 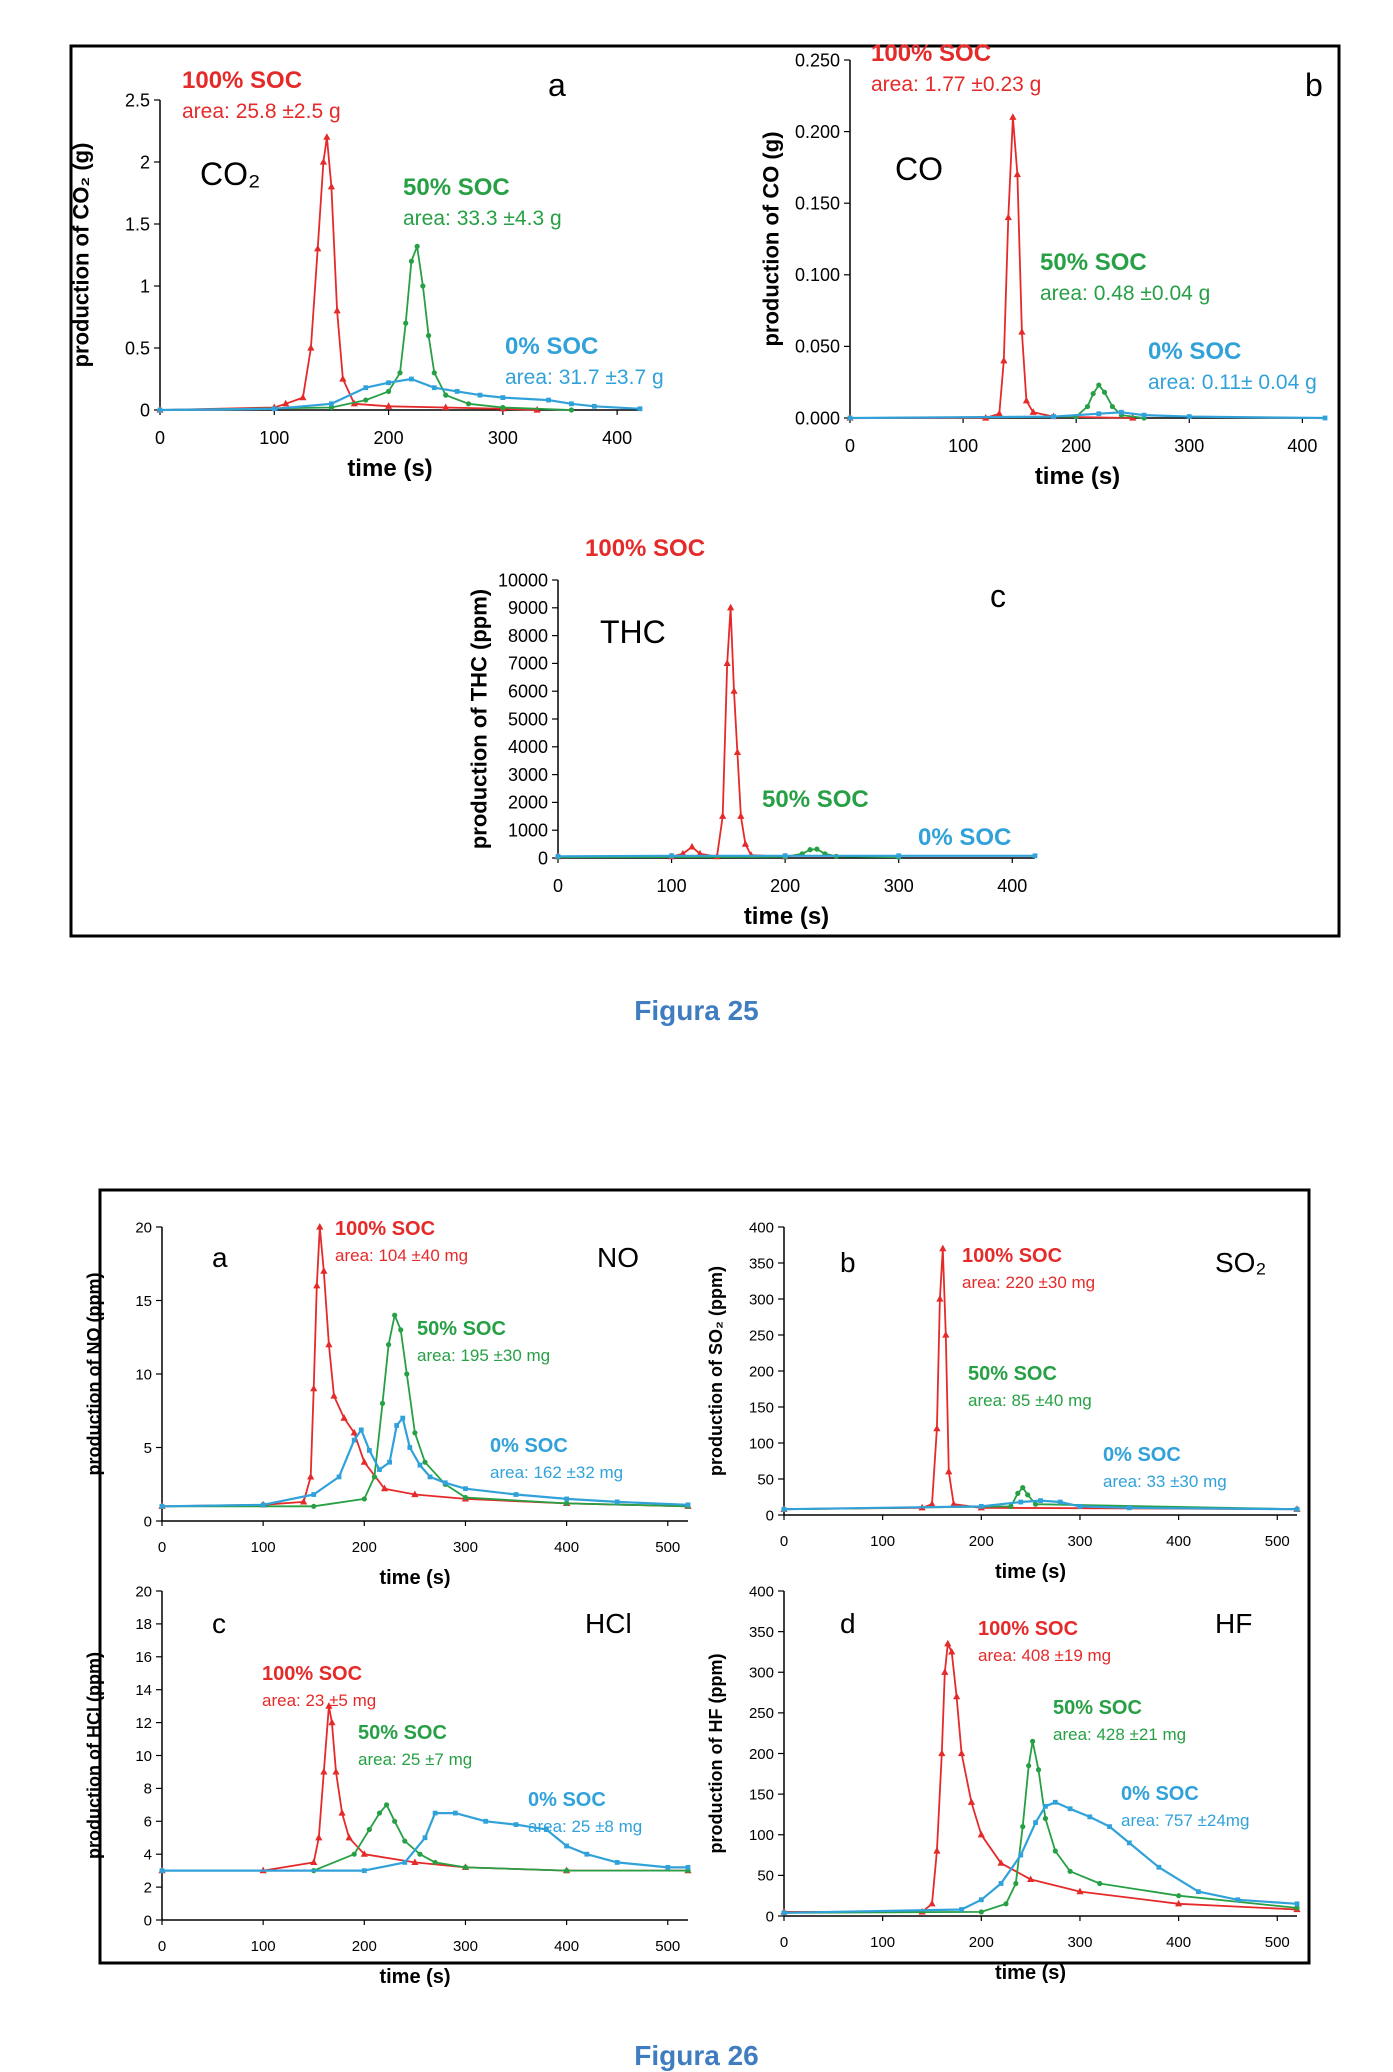 What do you see at coordinates (765, 1876) in the screenshot?
I see `y-tick-label: 50` at bounding box center [765, 1876].